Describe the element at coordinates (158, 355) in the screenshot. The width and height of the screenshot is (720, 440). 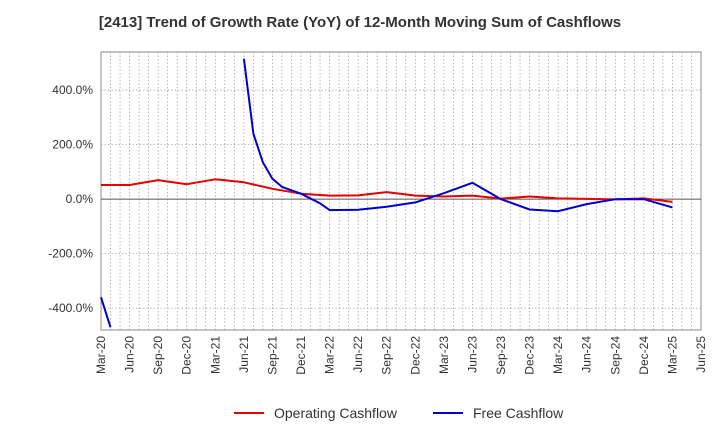
I see `x-tick-label: Sep-20` at that location.